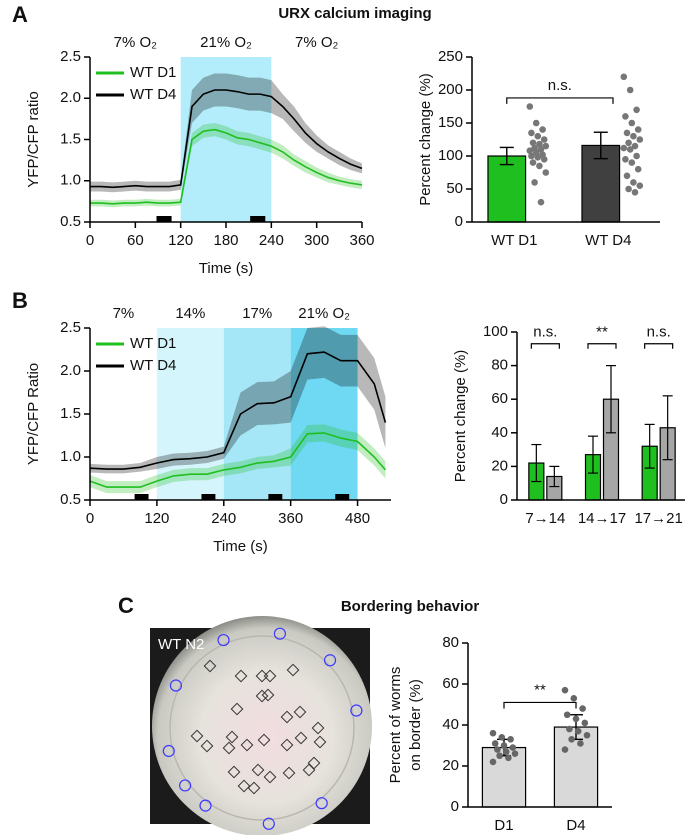 The width and height of the screenshot is (688, 835). I want to click on chart-title: Bordering behavior, so click(410, 606).